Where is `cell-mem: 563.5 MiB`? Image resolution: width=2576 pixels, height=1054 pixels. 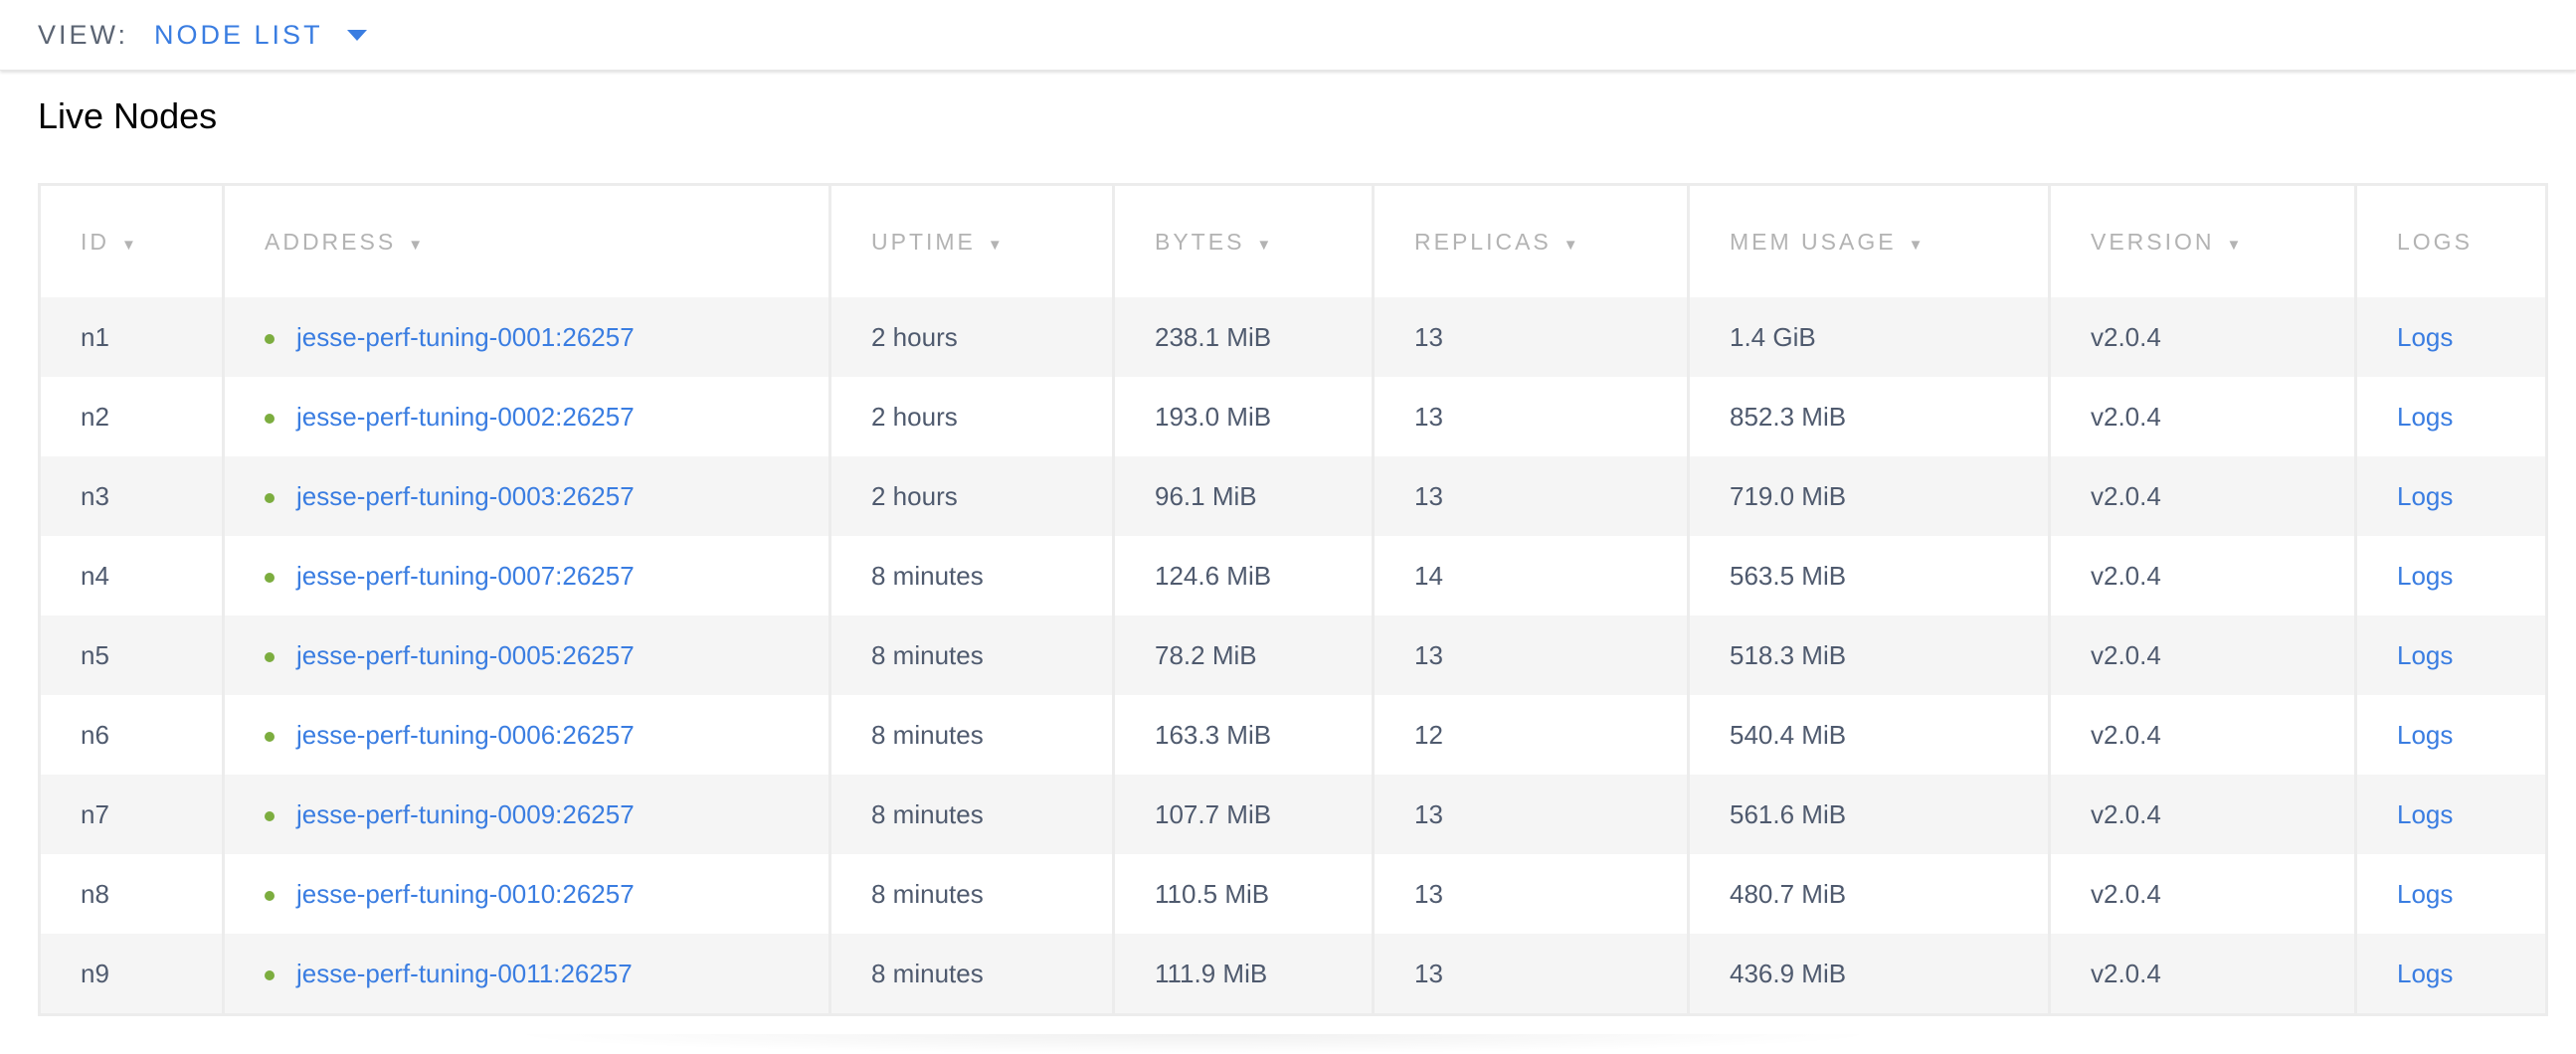 cell-mem: 563.5 MiB is located at coordinates (1868, 575).